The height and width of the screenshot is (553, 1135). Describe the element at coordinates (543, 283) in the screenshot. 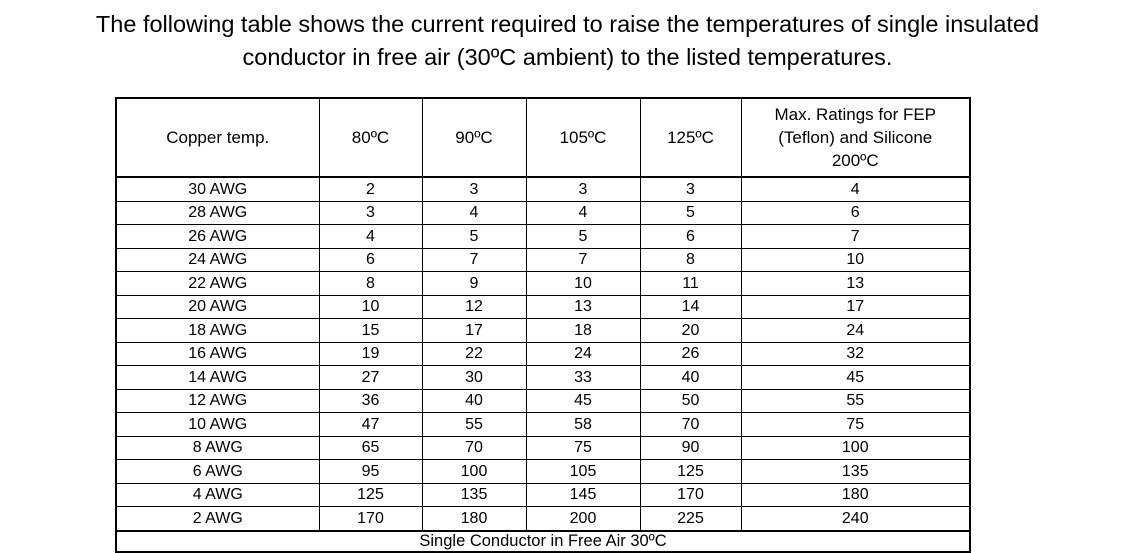

I see `table-row: 22 AWG 8 9 10 11 13` at that location.